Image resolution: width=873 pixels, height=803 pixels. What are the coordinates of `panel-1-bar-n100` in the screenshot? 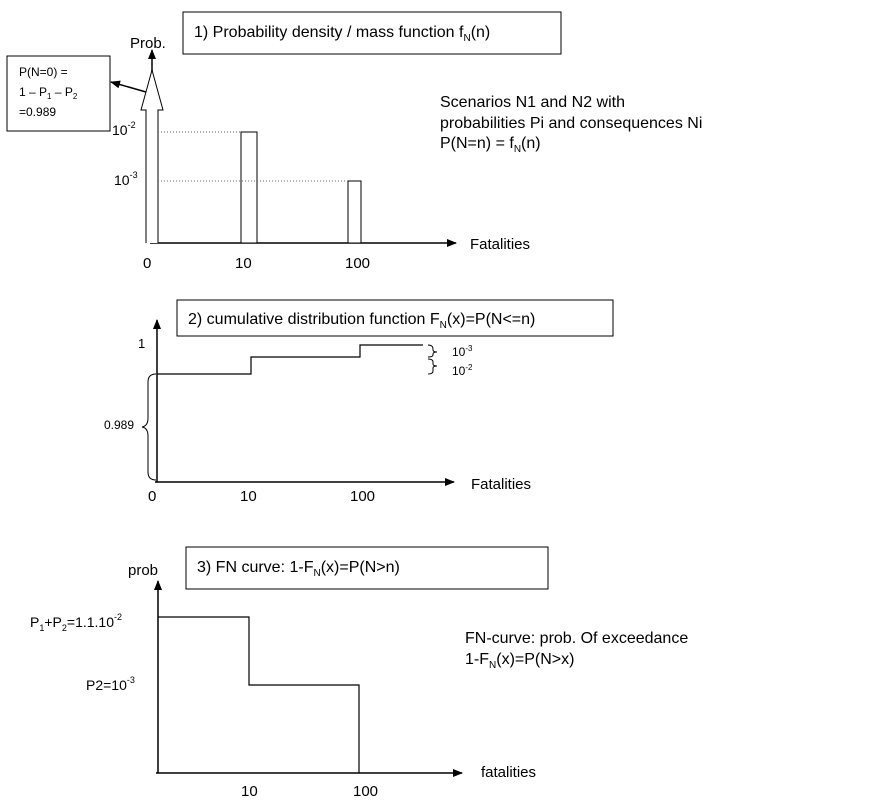 It's located at (354, 212).